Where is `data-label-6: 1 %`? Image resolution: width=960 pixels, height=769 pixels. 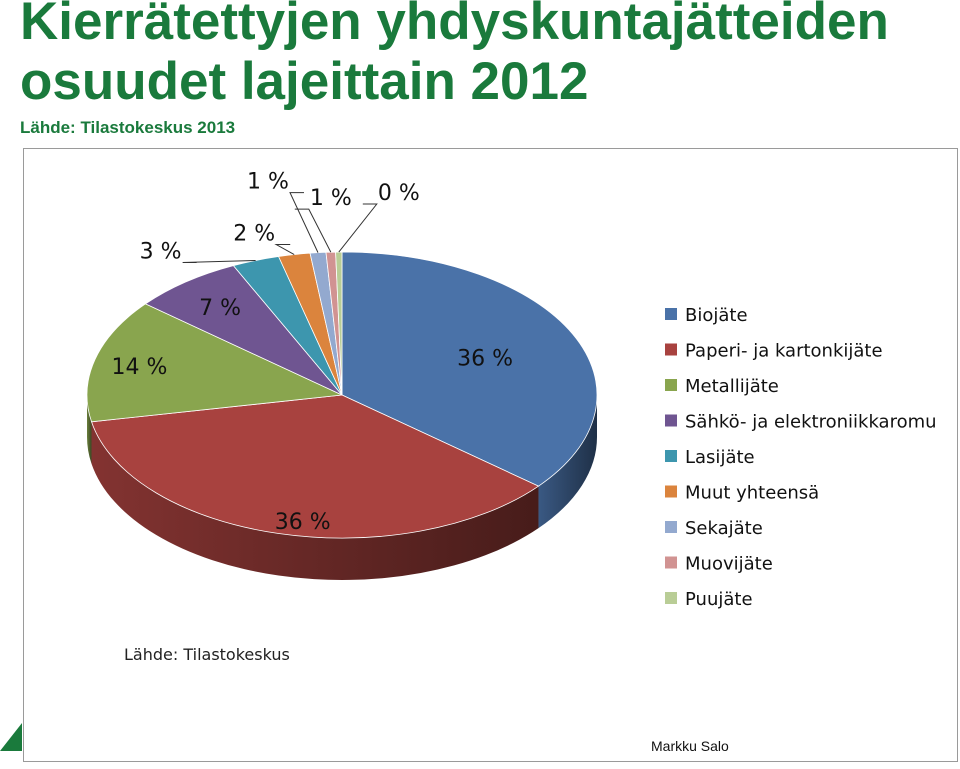
data-label-6: 1 % is located at coordinates (268, 182).